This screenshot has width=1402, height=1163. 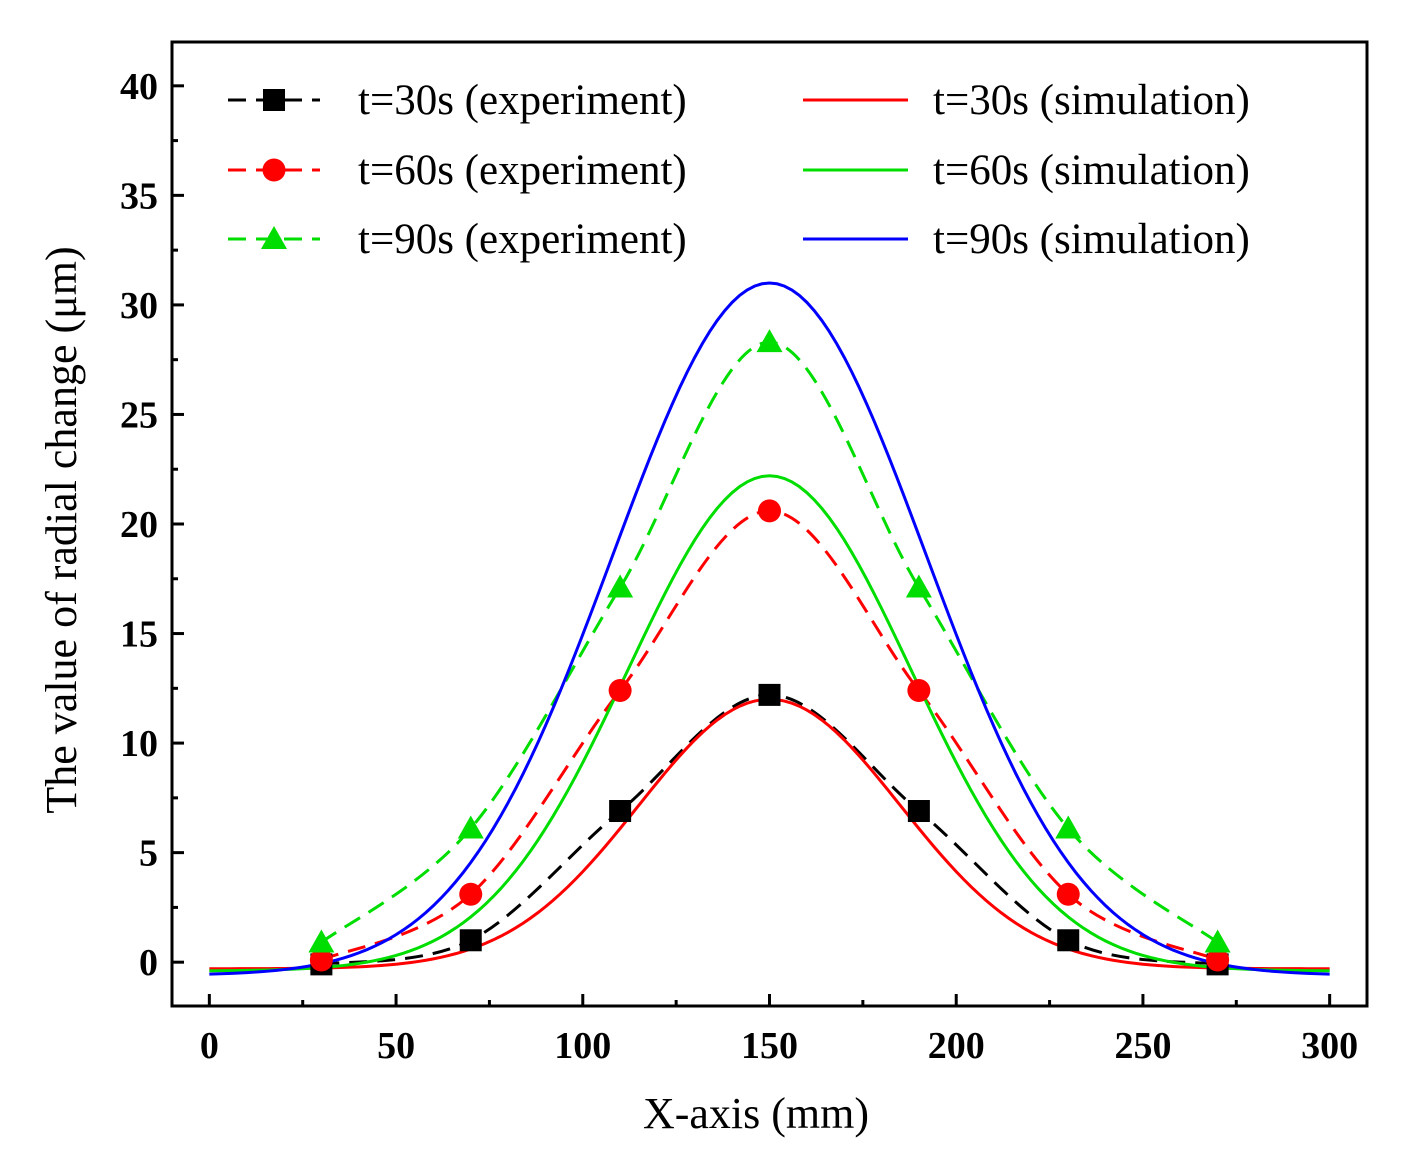 What do you see at coordinates (396, 1046) in the screenshot?
I see `x-tick-label: 50` at bounding box center [396, 1046].